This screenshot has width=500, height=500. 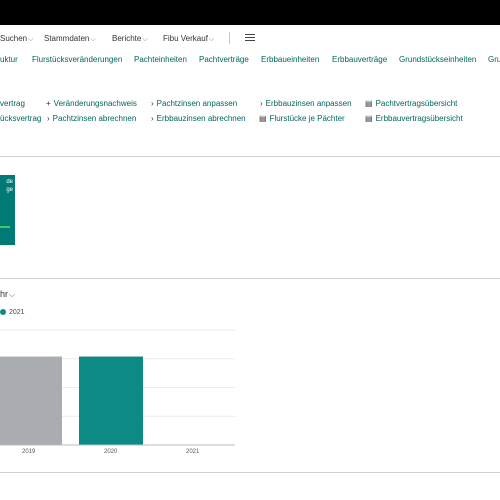 I want to click on menu-suchen-label: Suchen, so click(x=14, y=38).